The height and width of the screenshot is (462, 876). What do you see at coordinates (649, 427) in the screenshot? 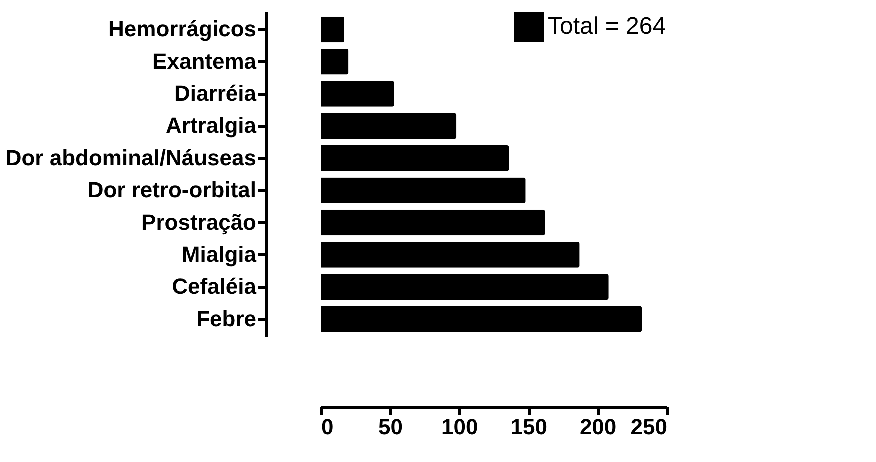
I see `x-tick-label: 250` at bounding box center [649, 427].